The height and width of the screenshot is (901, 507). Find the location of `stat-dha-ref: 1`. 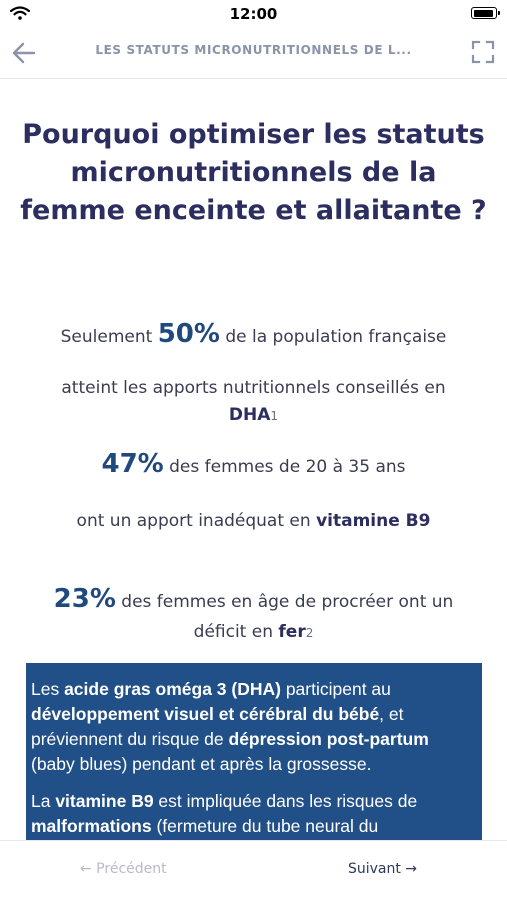

stat-dha-ref: 1 is located at coordinates (274, 416).